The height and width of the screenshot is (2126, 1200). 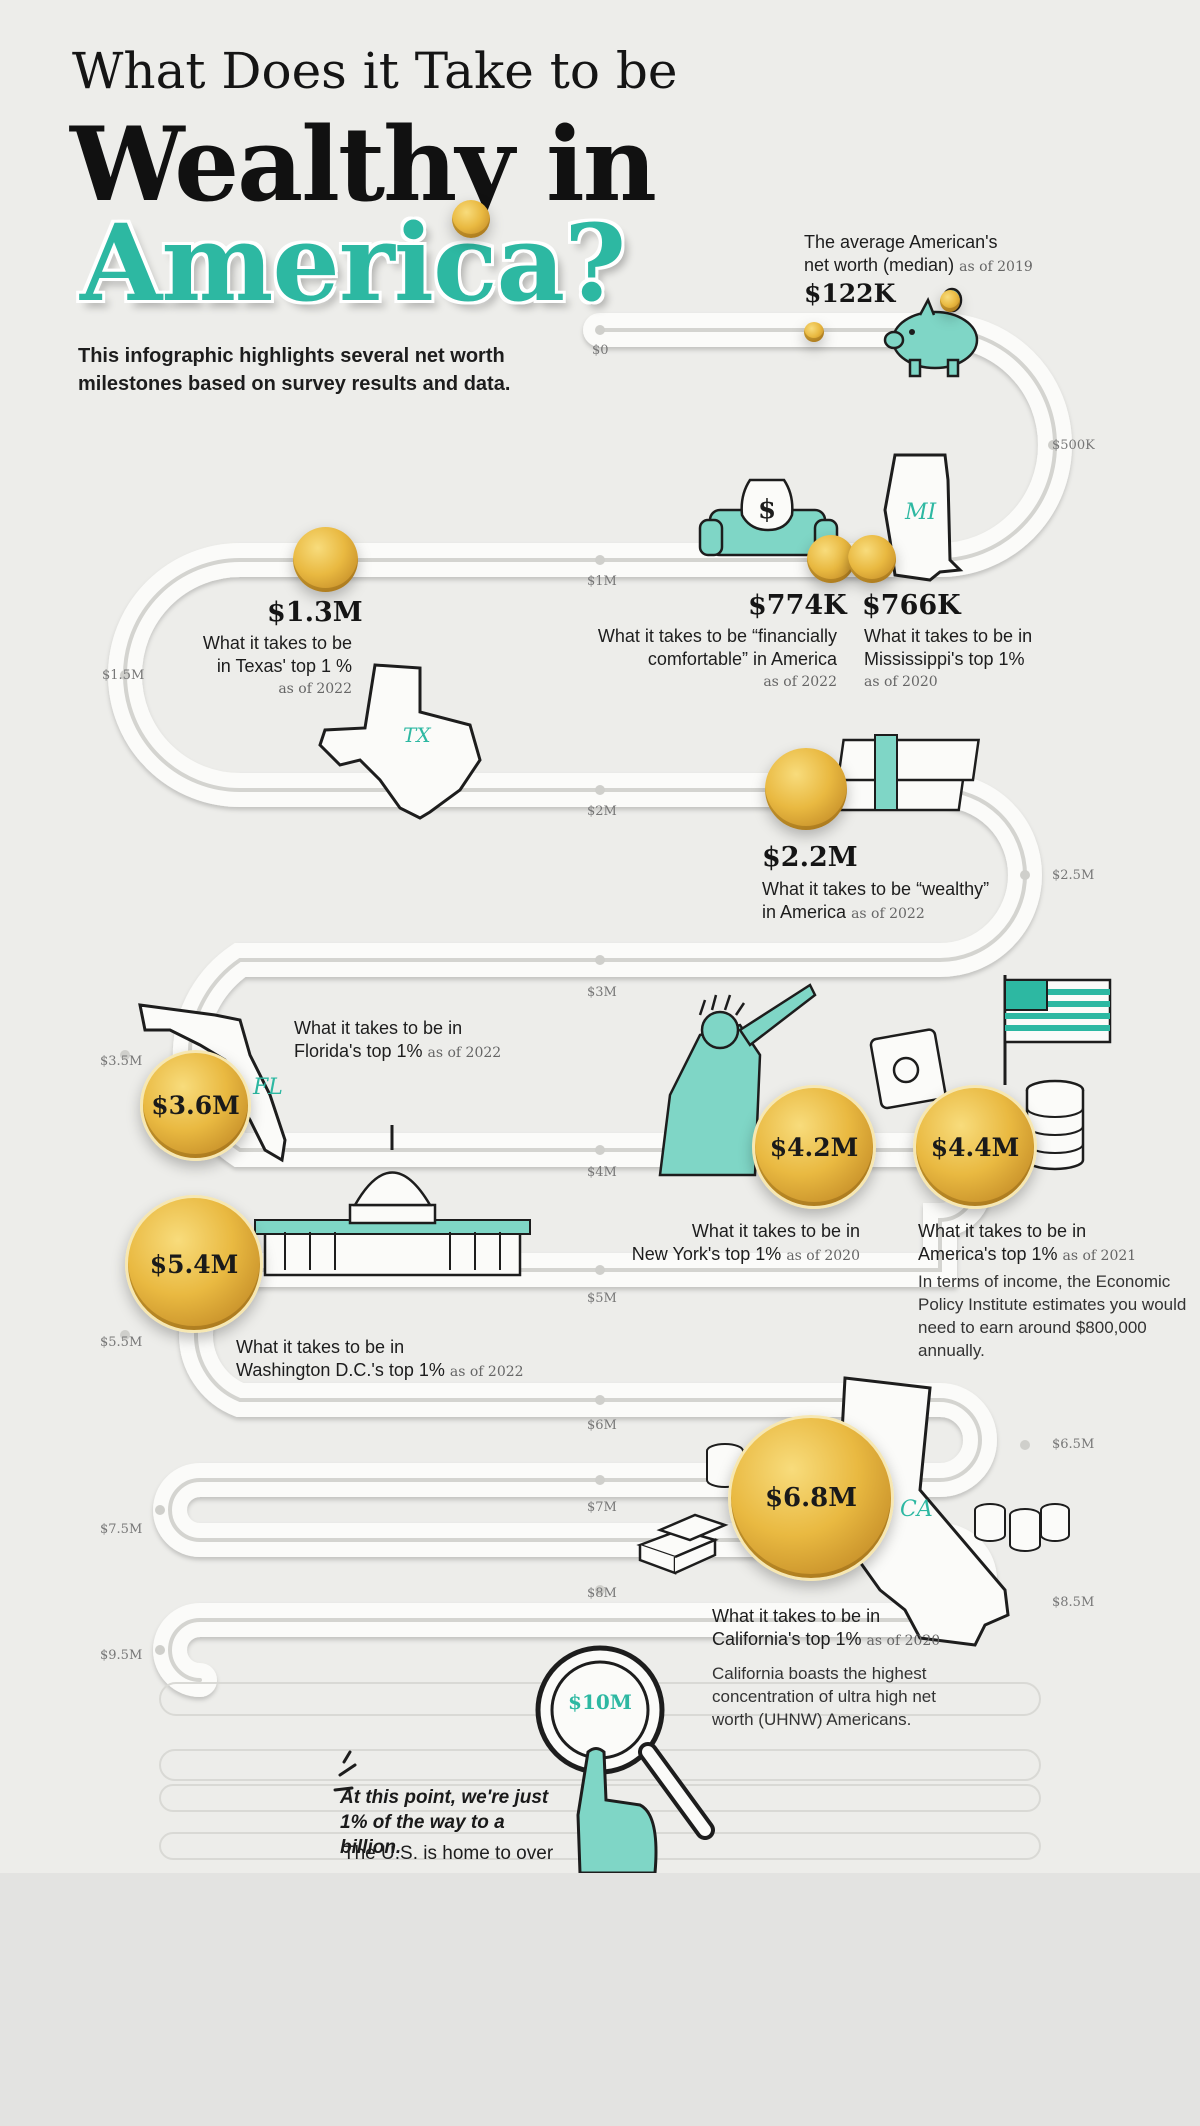 What do you see at coordinates (1073, 875) in the screenshot?
I see `tick-label-2-5m: $2.5M` at bounding box center [1073, 875].